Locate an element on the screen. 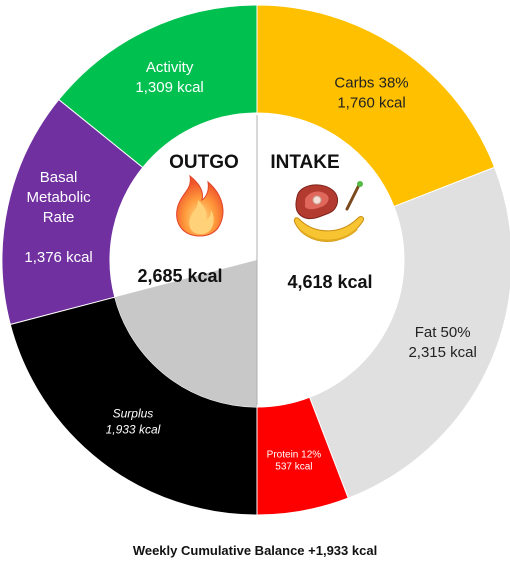  food-icon is located at coordinates (328, 211).